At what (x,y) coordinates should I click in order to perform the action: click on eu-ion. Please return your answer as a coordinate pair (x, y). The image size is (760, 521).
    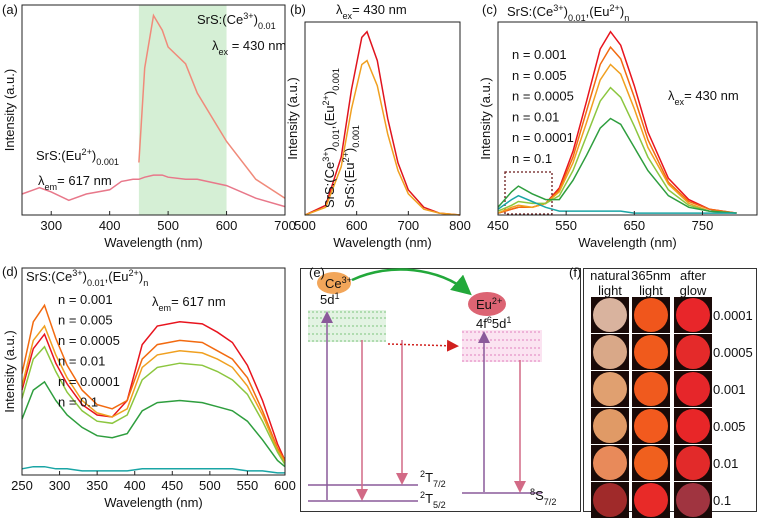
    Looking at the image, I should click on (487, 304).